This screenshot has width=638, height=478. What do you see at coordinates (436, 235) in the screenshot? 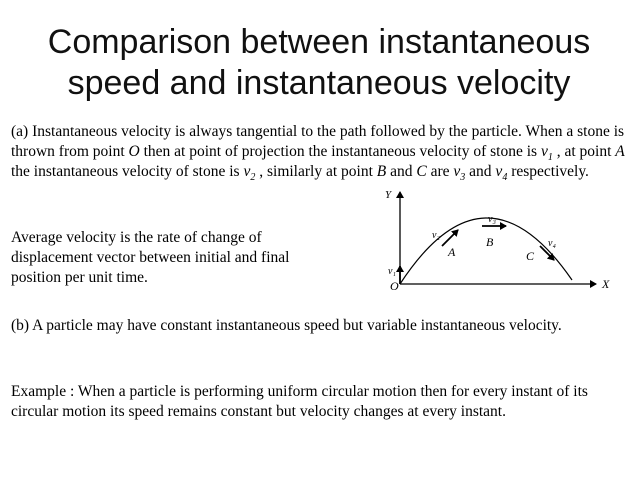
I see `v2-diagram-label: v₂` at bounding box center [436, 235].